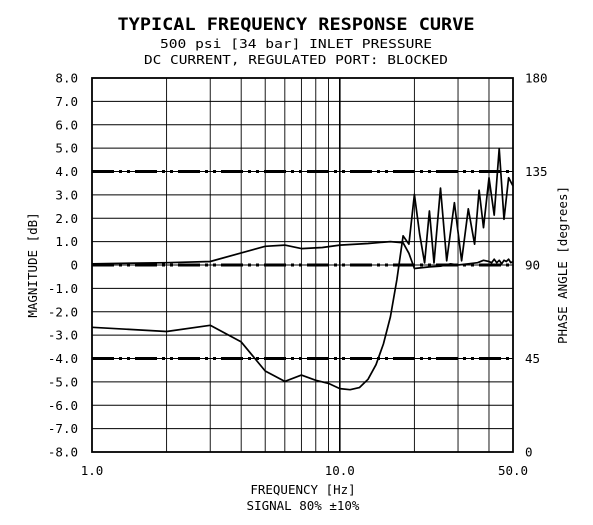 The width and height of the screenshot is (593, 525). I want to click on y-left-tick-label: 4.0, so click(66, 171).